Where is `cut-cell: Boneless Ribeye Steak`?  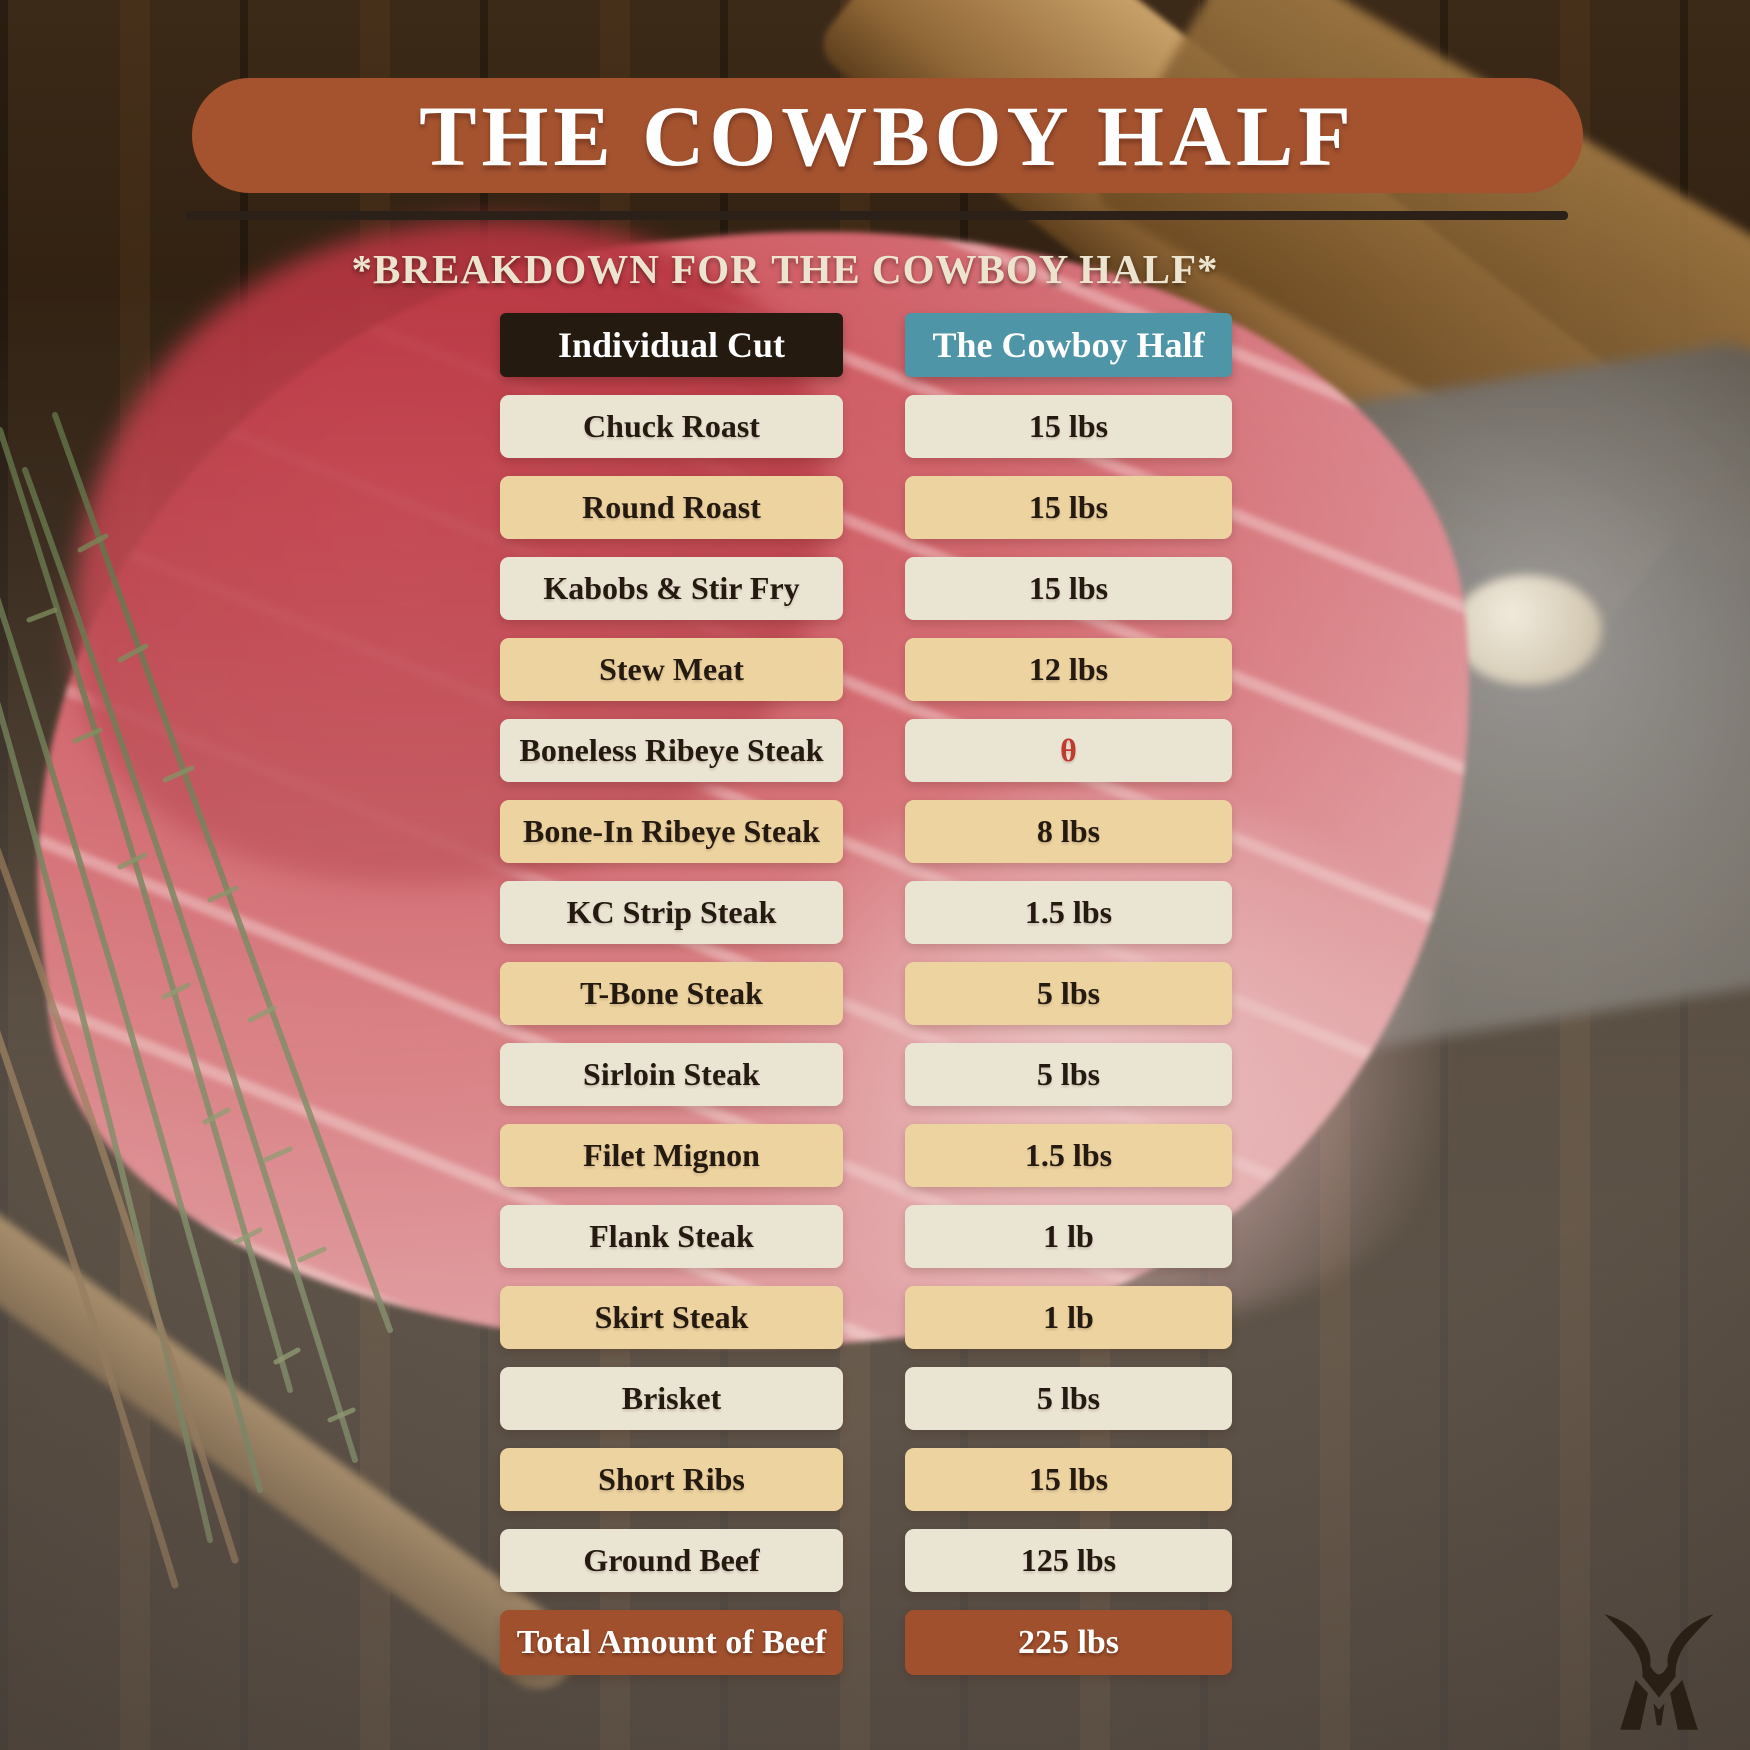 cut-cell: Boneless Ribeye Steak is located at coordinates (671, 750).